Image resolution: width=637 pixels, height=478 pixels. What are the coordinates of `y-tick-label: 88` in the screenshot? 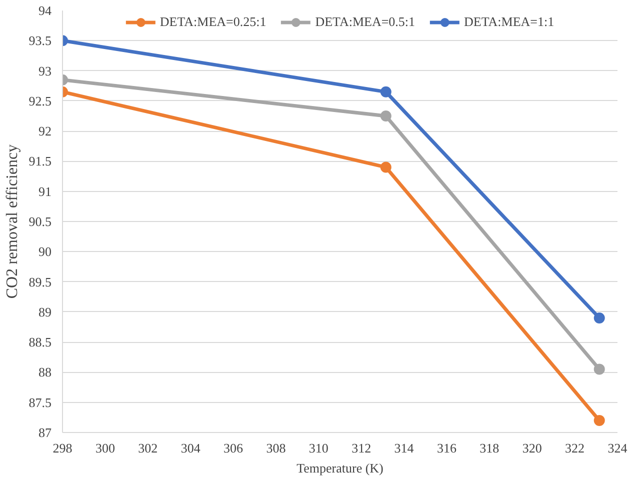 It's located at (45, 372).